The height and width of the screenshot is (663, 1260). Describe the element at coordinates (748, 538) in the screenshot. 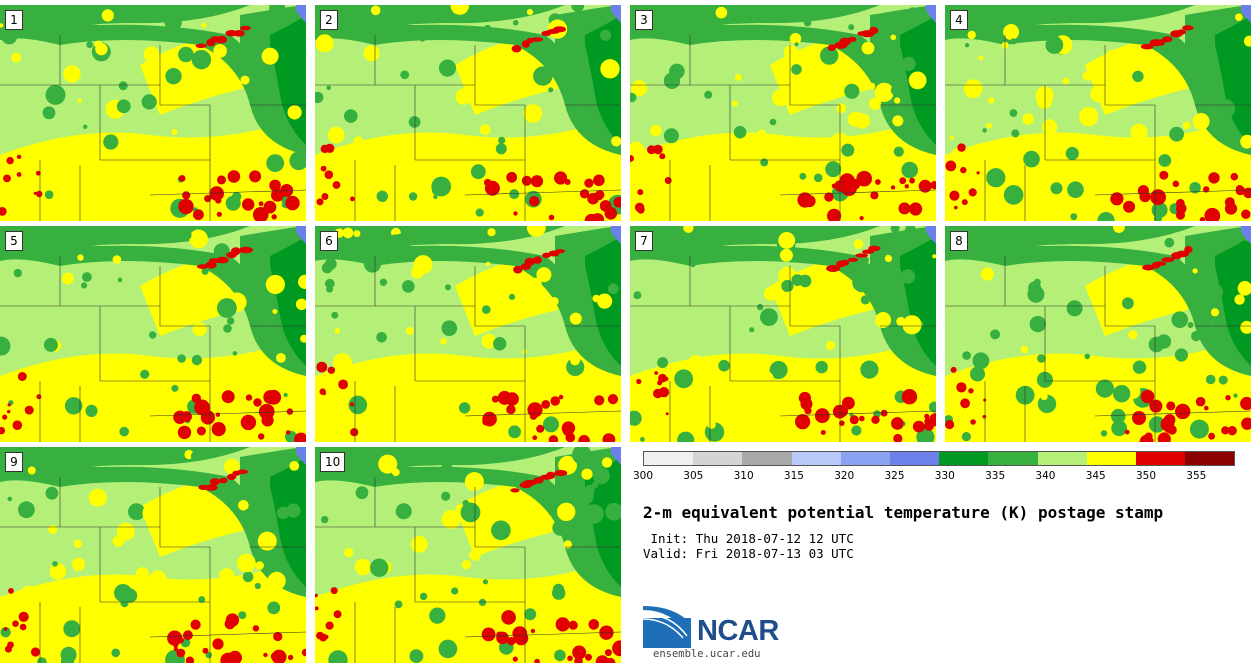

I see `init-time: Init: Thu 2018-07-12 12 UTC` at that location.